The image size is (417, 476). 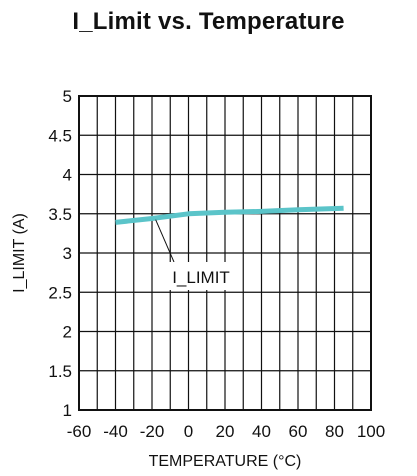 What do you see at coordinates (225, 431) in the screenshot?
I see `x-tick-label: 20` at bounding box center [225, 431].